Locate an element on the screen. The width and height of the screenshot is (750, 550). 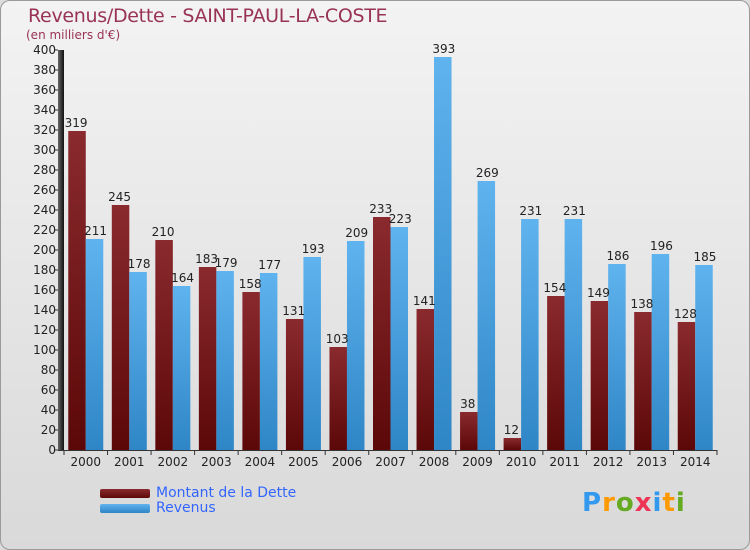
data-label-dette: 149 is located at coordinates (598, 293).